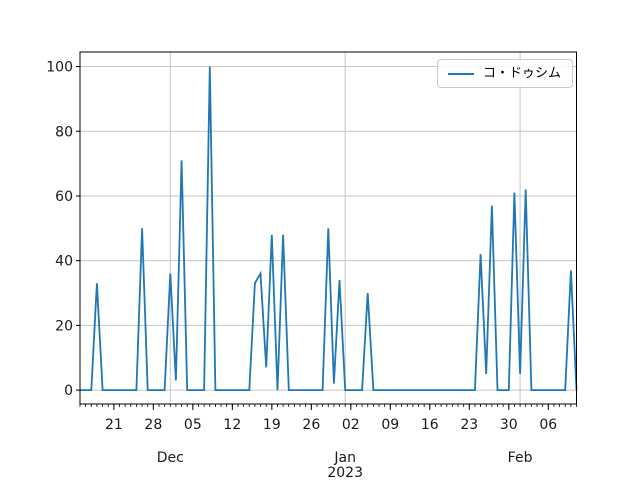  I want to click on svg-text: Dec, so click(170, 458).